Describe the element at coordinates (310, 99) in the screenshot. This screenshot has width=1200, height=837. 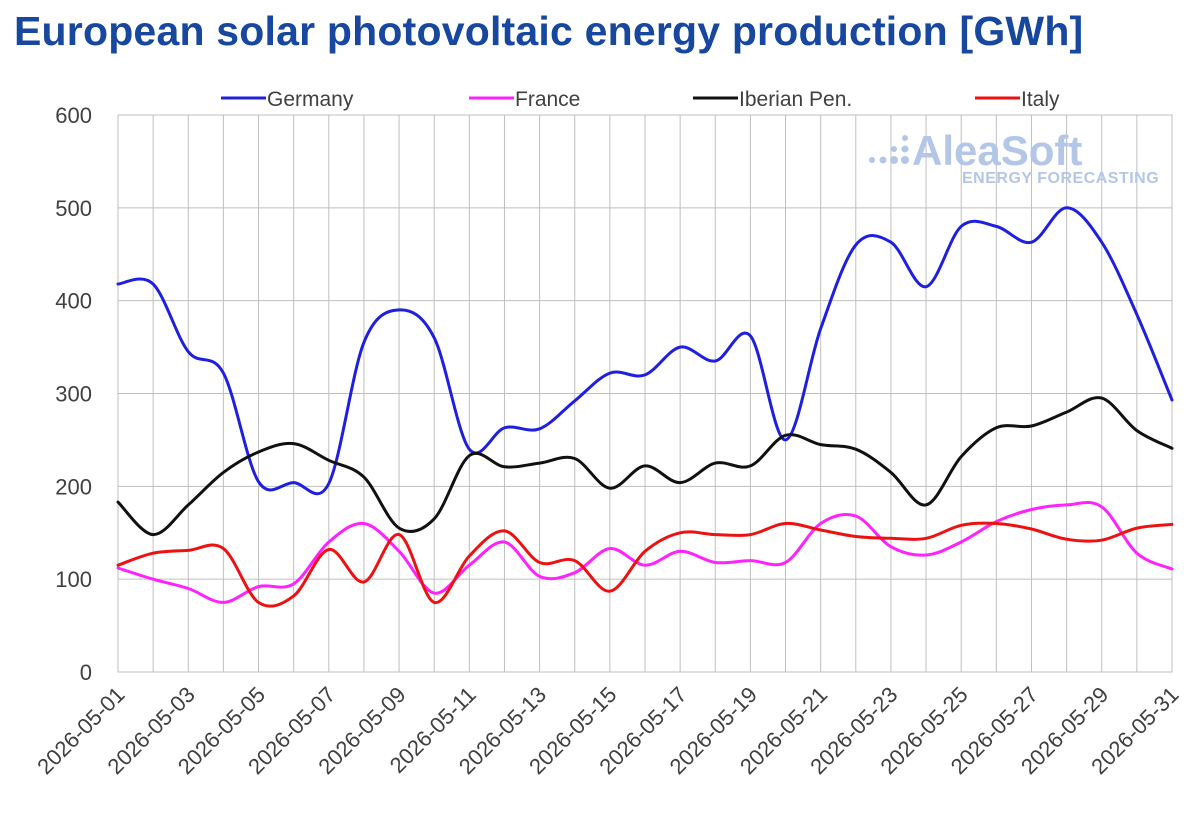
I see `legend-label: Germany` at that location.